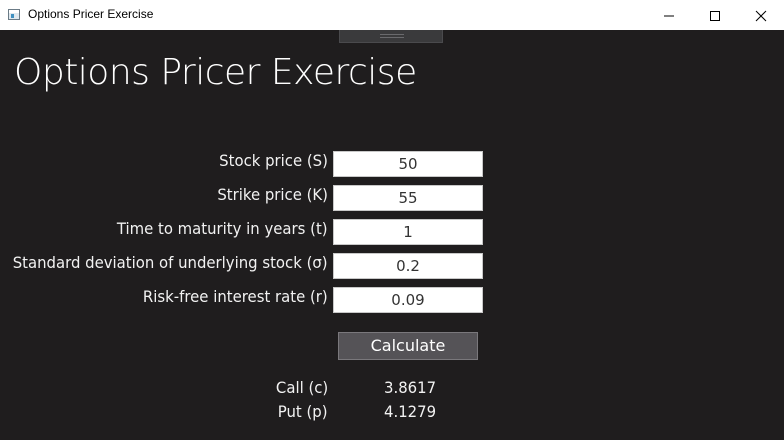  Describe the element at coordinates (215, 72) in the screenshot. I see `page-title: Options Pricer Exercise` at that location.